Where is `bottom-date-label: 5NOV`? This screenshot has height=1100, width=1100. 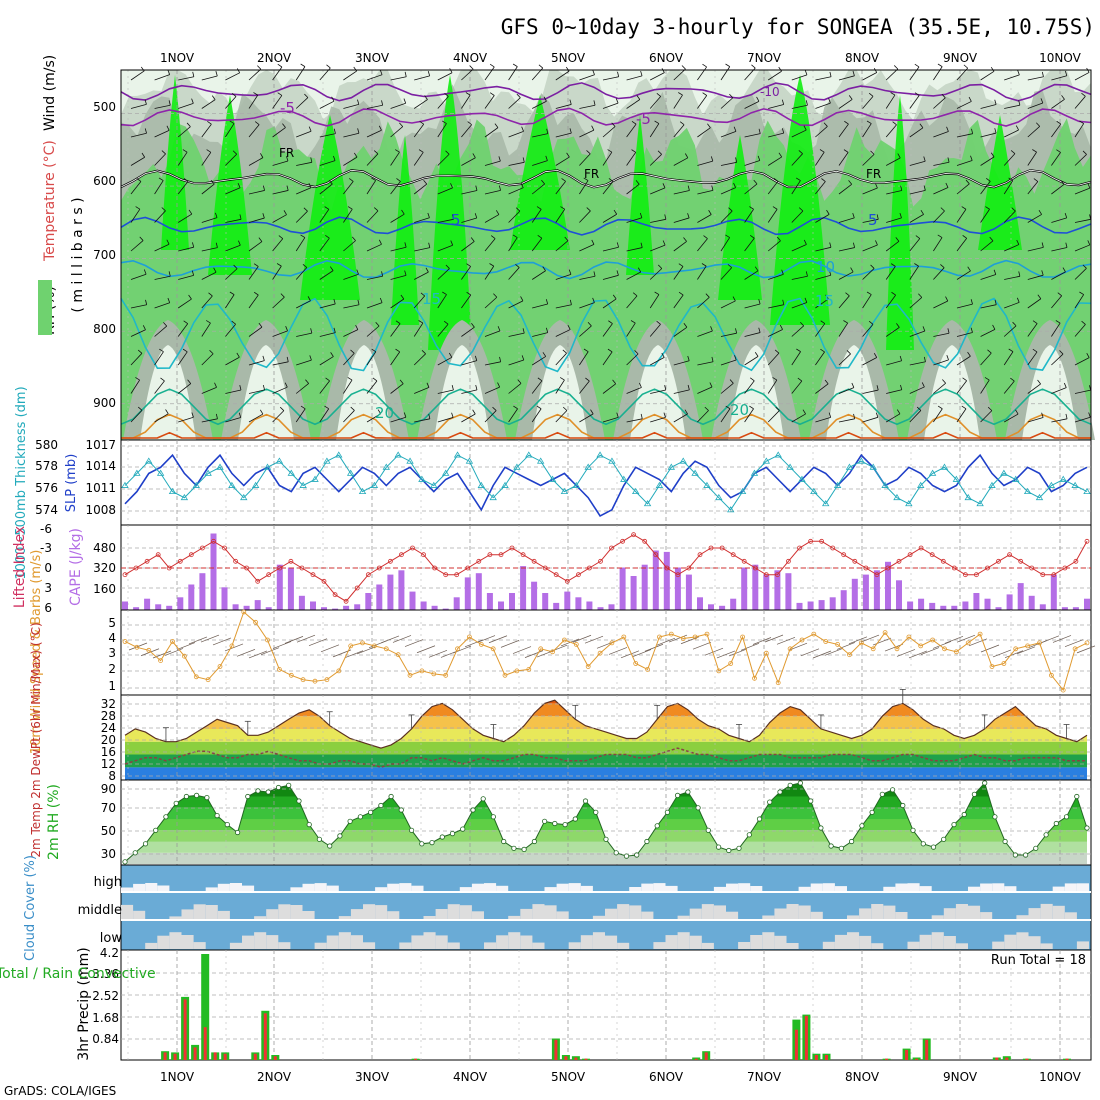 bottom-date-label: 5NOV is located at coordinates (568, 1077).